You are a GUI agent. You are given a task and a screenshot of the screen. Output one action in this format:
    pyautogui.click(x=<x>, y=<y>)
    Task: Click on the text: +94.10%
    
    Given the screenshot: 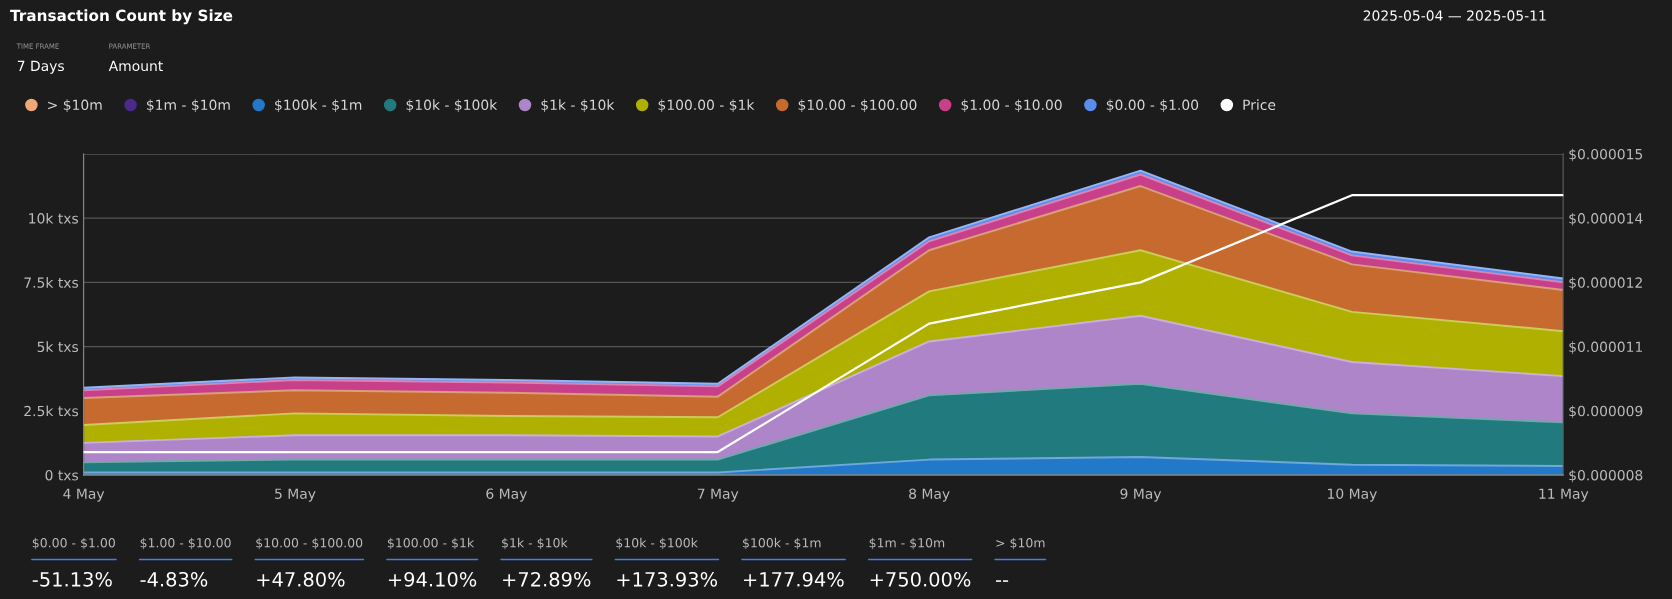 What is the action you would take?
    pyautogui.click(x=432, y=579)
    